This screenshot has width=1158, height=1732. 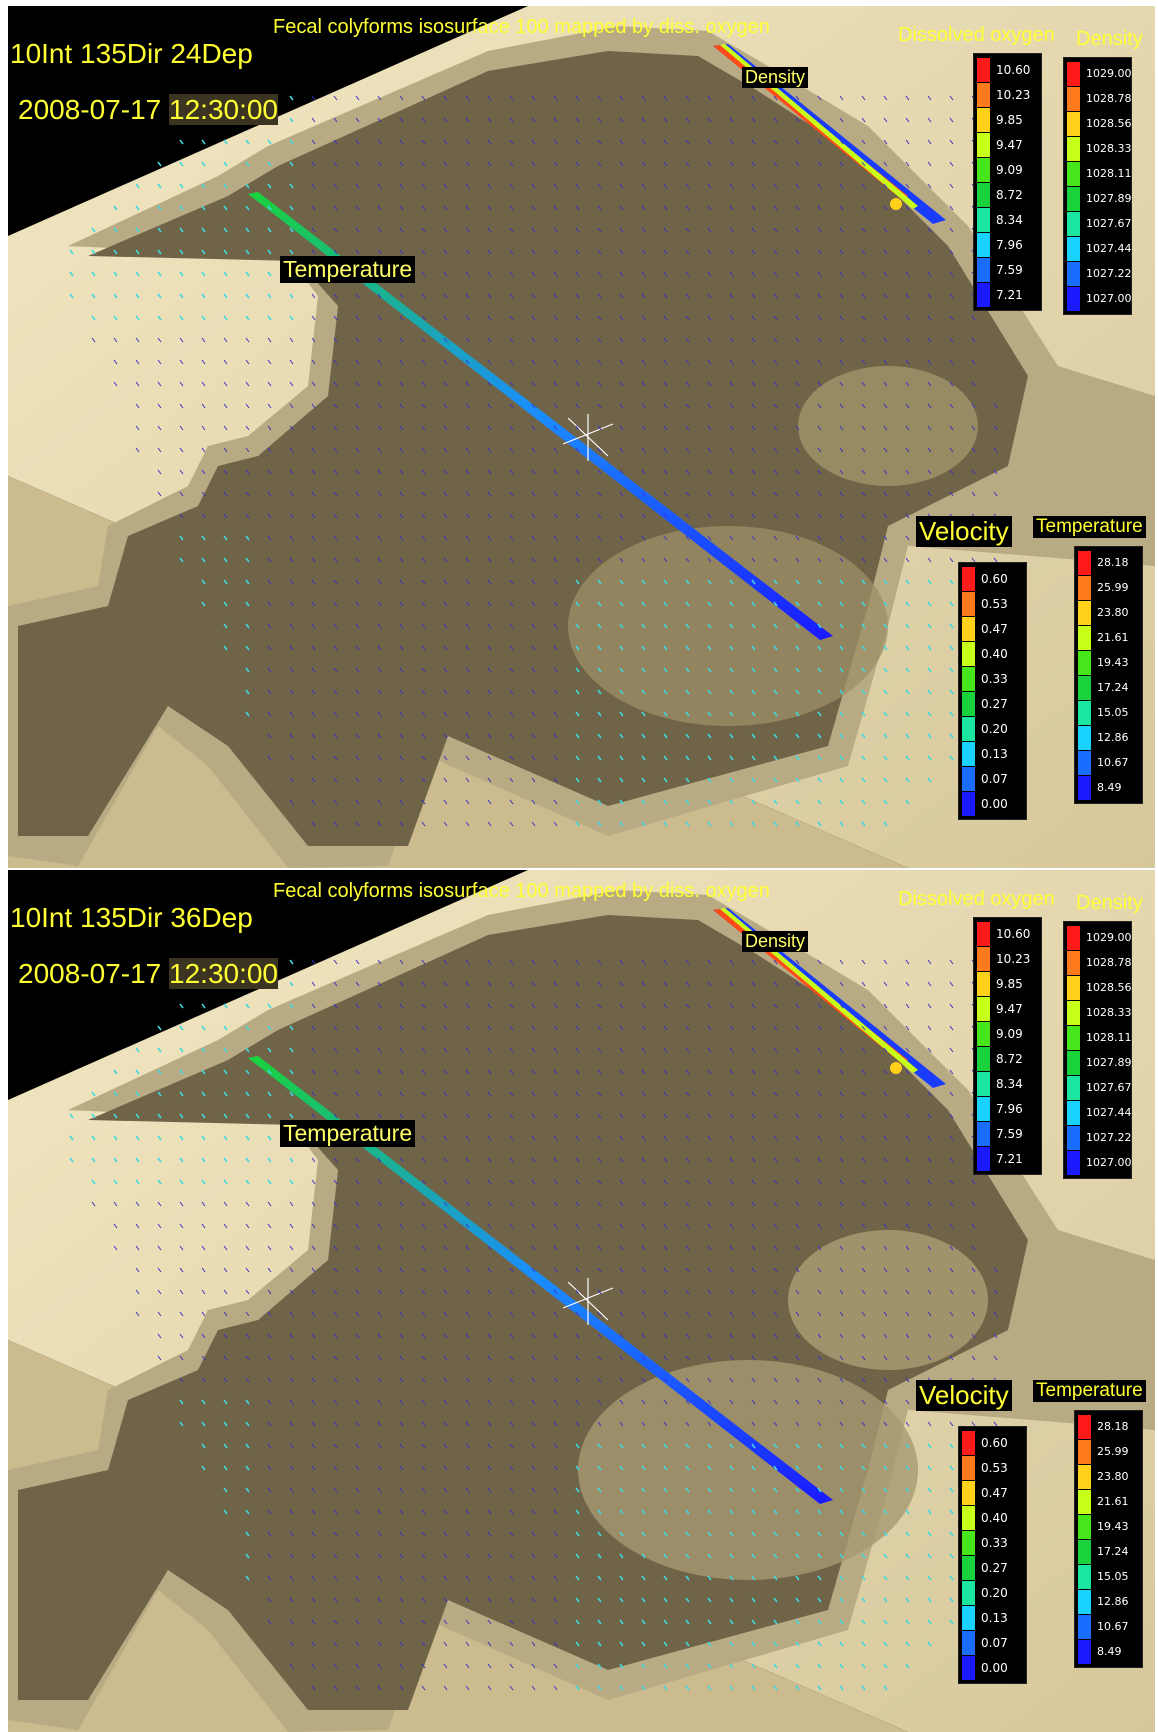 What do you see at coordinates (1109, 73) in the screenshot?
I see `legend-value: 1029.00` at bounding box center [1109, 73].